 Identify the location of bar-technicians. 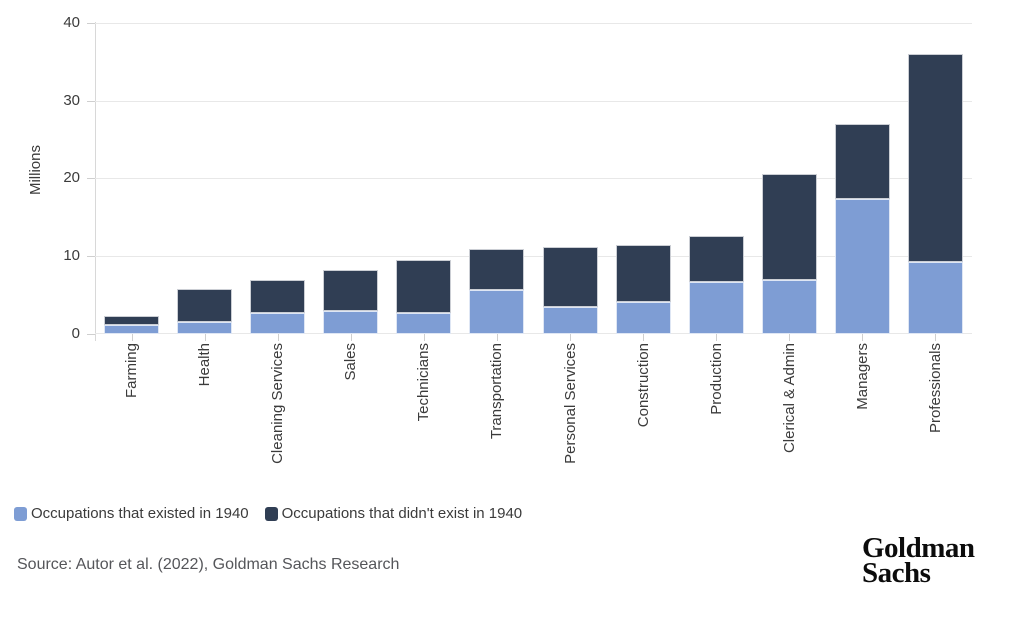
(424, 297).